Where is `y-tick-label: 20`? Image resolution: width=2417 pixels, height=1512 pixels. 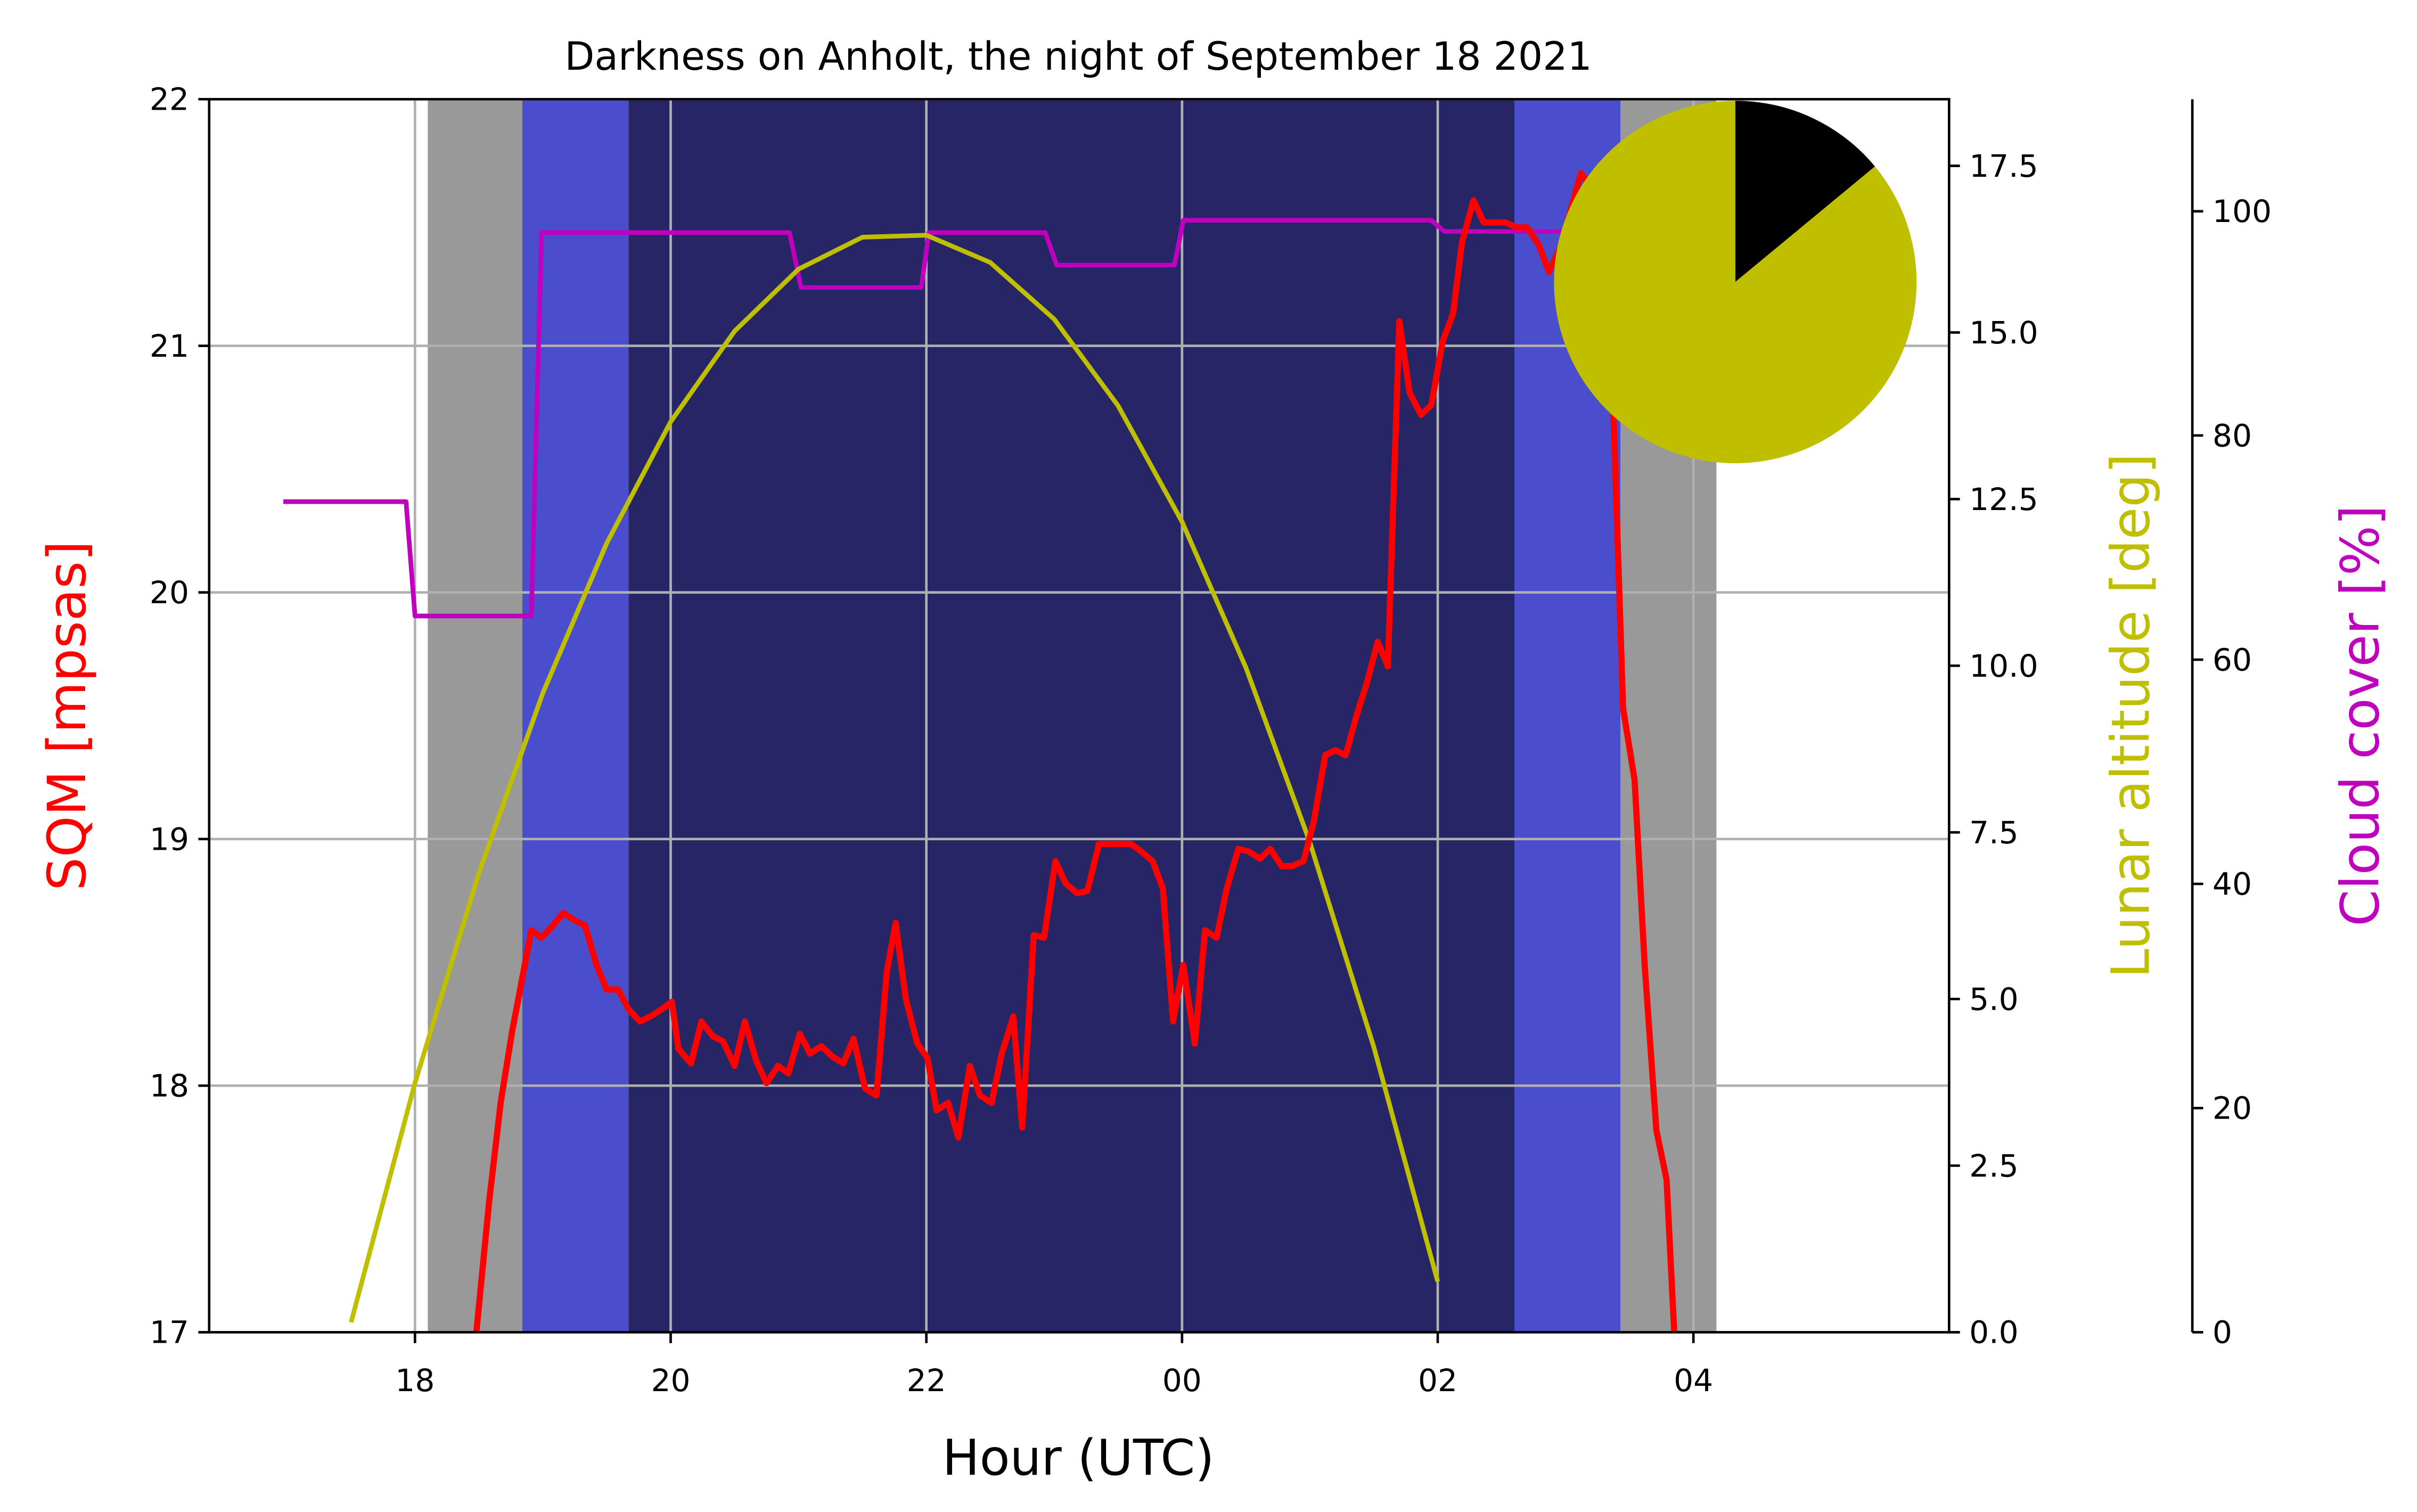 y-tick-label: 20 is located at coordinates (170, 592).